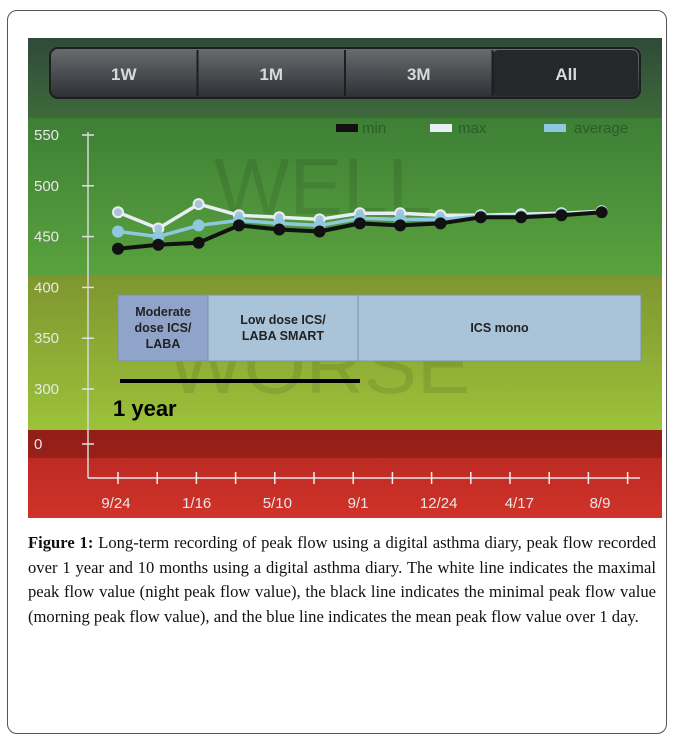  What do you see at coordinates (163, 312) in the screenshot?
I see `regimen-label: Moderate` at bounding box center [163, 312].